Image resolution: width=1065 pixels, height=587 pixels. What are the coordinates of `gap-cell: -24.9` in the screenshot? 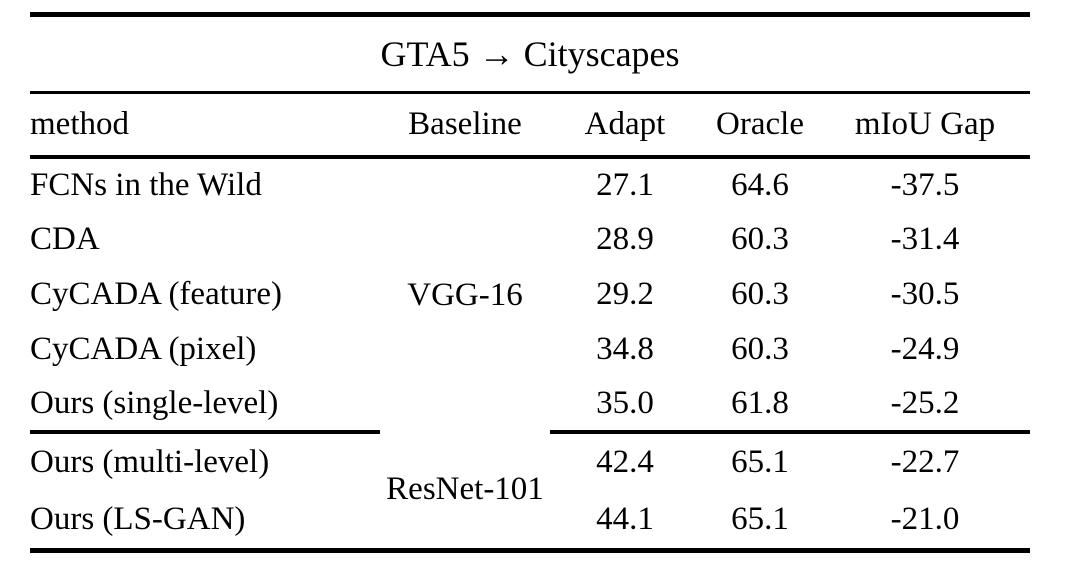 It's located at (925, 349).